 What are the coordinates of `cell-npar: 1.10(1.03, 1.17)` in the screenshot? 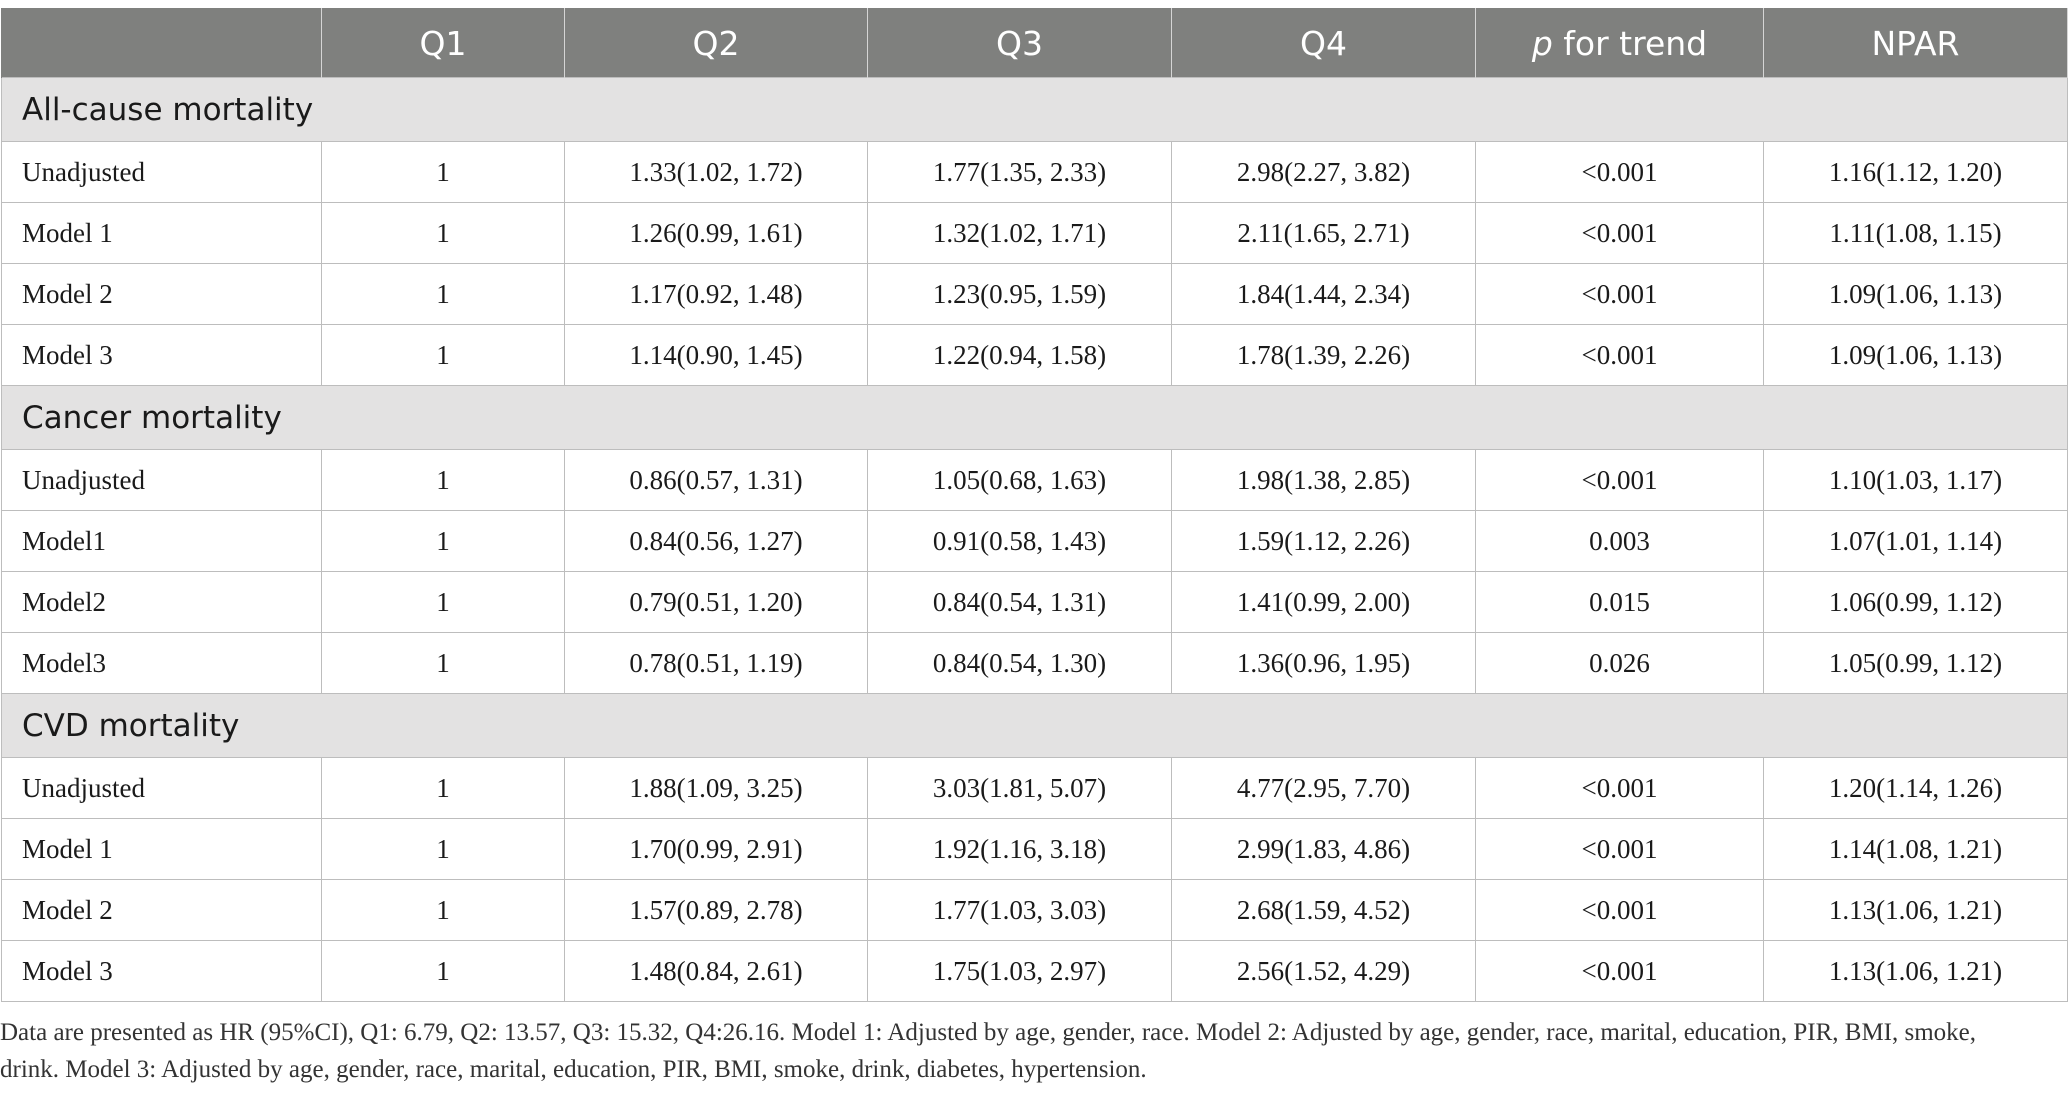 It's located at (1915, 480).